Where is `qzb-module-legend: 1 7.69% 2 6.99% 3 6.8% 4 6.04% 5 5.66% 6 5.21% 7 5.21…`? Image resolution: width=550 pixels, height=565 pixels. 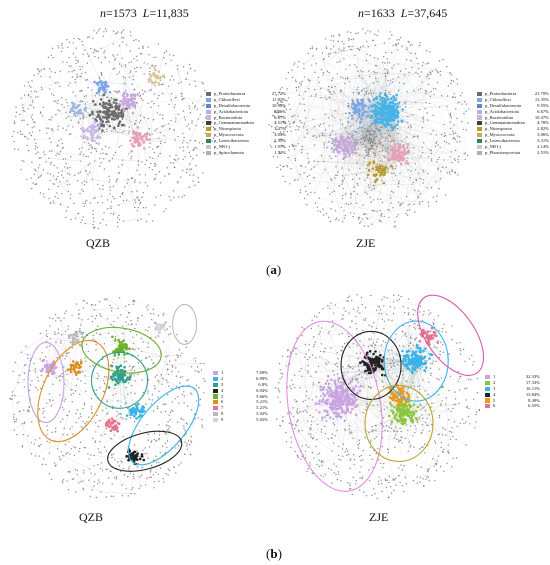 qzb-module-legend: 1 7.69% 2 6.99% 3 6.8% 4 6.04% 5 5.66% 6 5.21% 7 5.21… is located at coordinates (240, 396).